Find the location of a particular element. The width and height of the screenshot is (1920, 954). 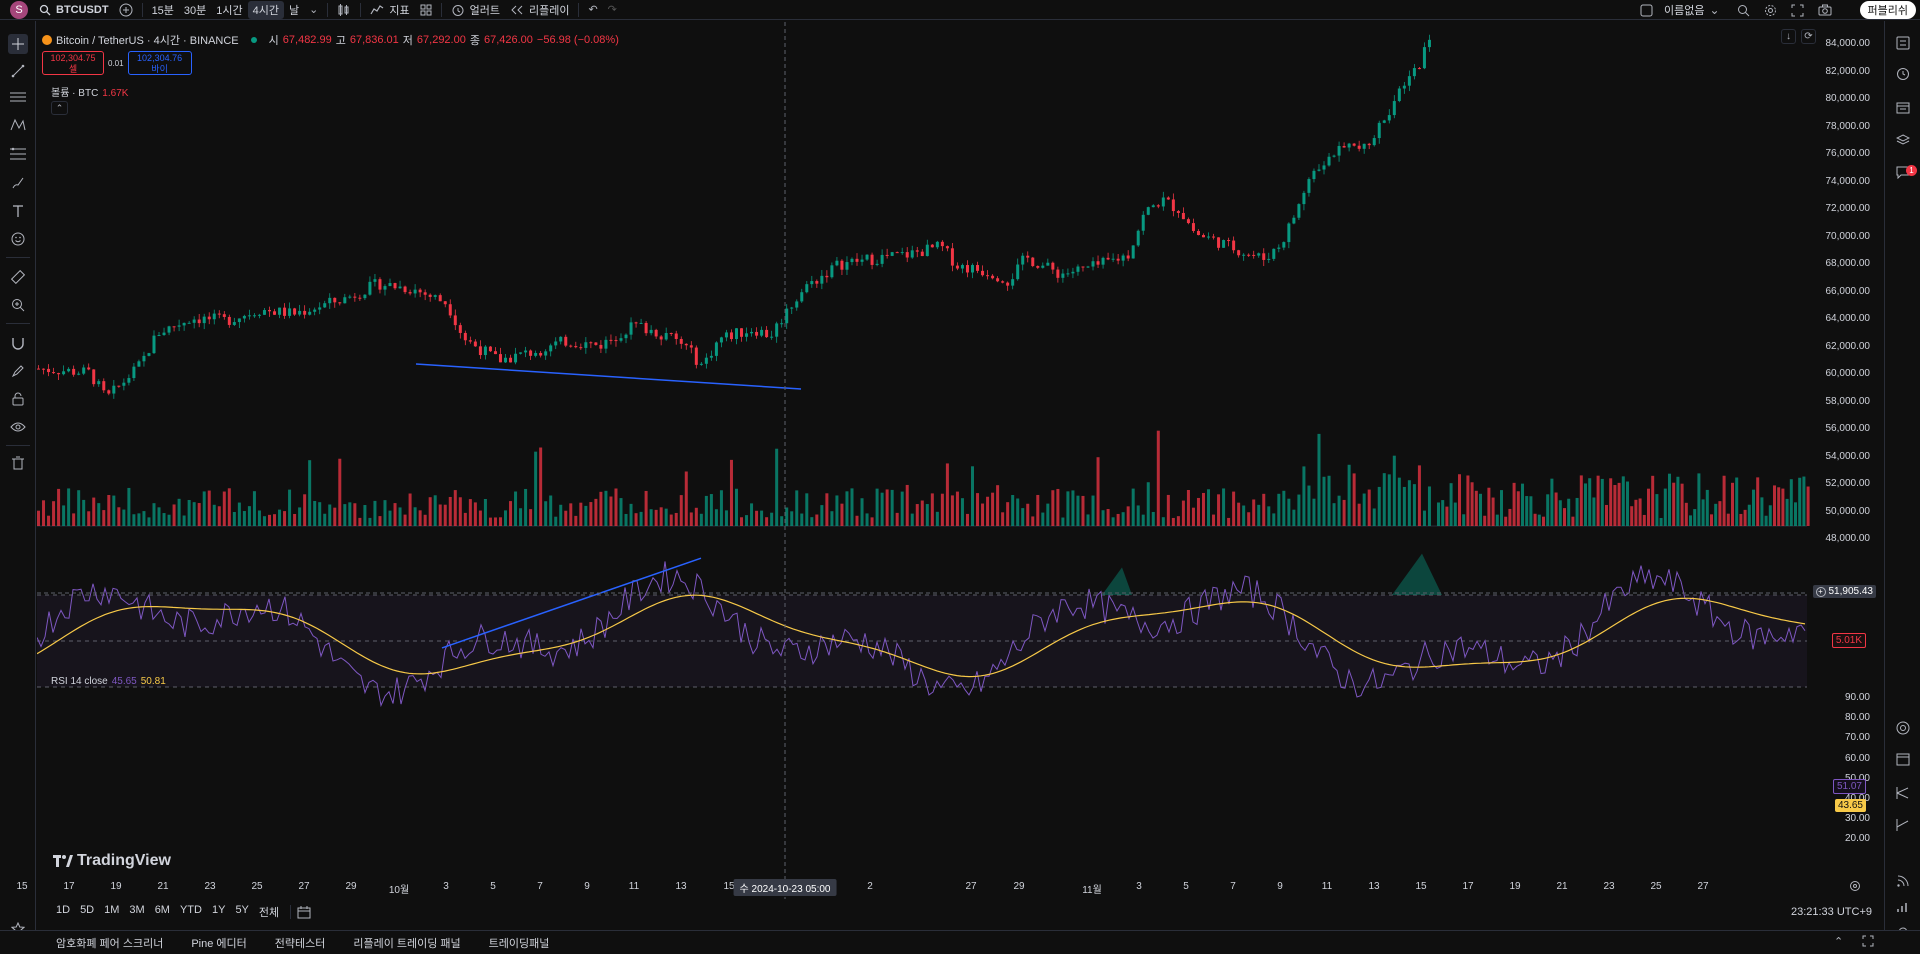

target-icon is located at coordinates (1903, 728).